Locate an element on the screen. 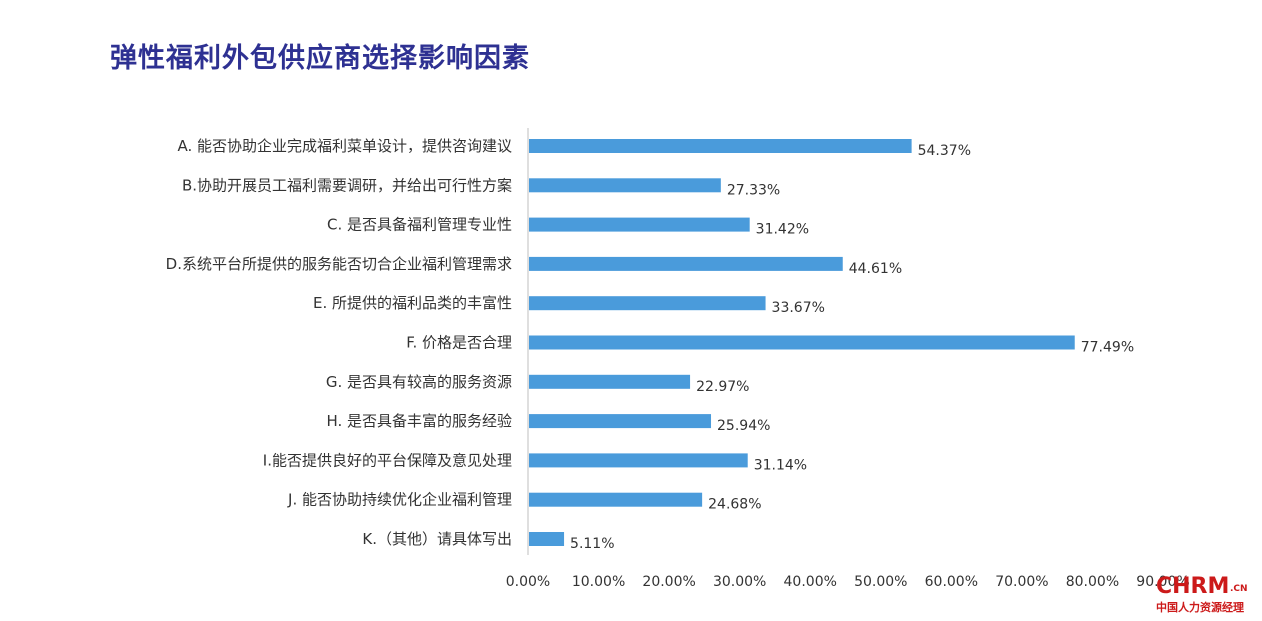  x-tick-label: 90.00% is located at coordinates (1162, 582).